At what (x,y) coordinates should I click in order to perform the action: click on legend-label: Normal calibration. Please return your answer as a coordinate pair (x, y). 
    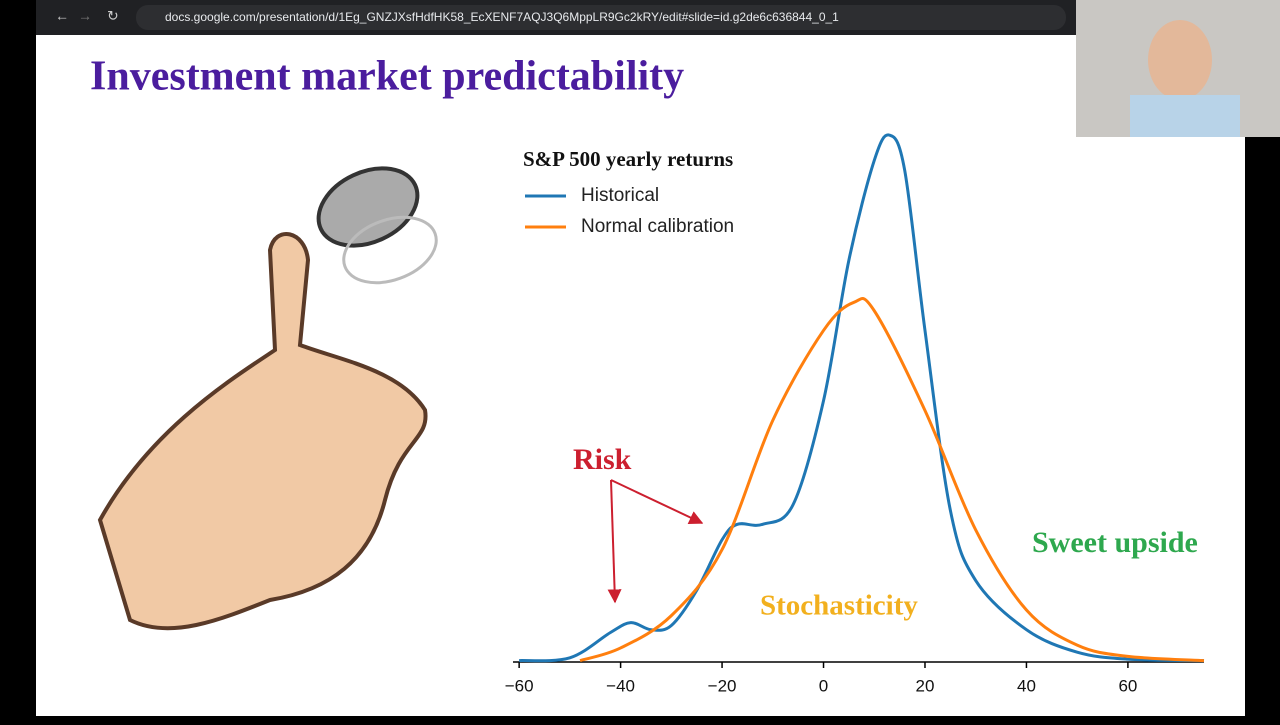
    Looking at the image, I should click on (657, 226).